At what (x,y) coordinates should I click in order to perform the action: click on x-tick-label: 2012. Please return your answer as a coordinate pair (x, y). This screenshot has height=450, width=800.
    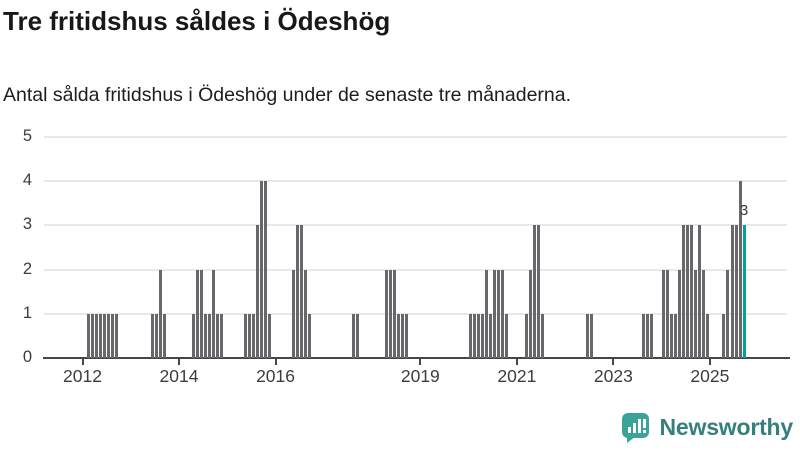
    Looking at the image, I should click on (82, 376).